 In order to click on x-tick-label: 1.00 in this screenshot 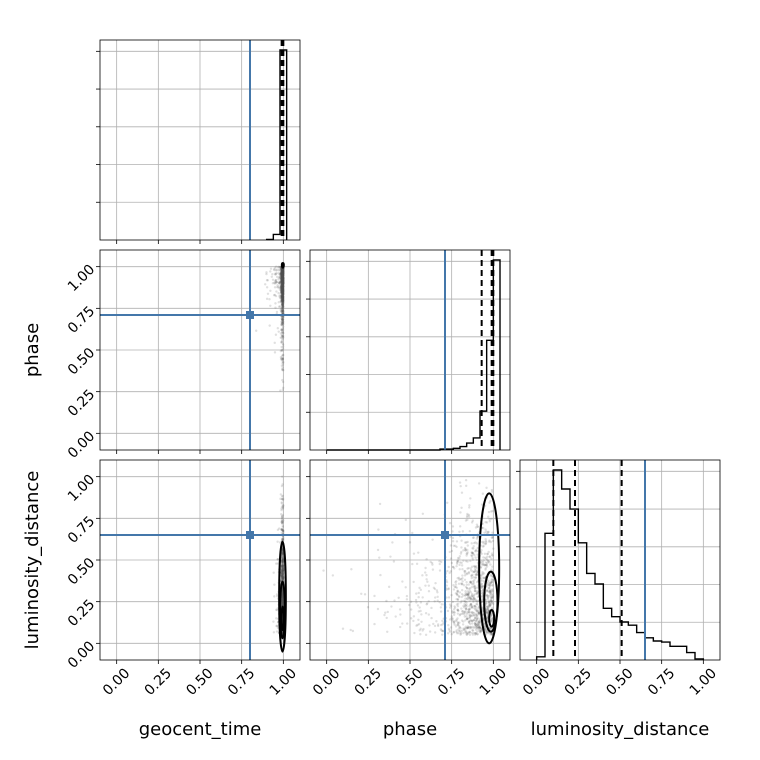, I will do `click(283, 681)`.